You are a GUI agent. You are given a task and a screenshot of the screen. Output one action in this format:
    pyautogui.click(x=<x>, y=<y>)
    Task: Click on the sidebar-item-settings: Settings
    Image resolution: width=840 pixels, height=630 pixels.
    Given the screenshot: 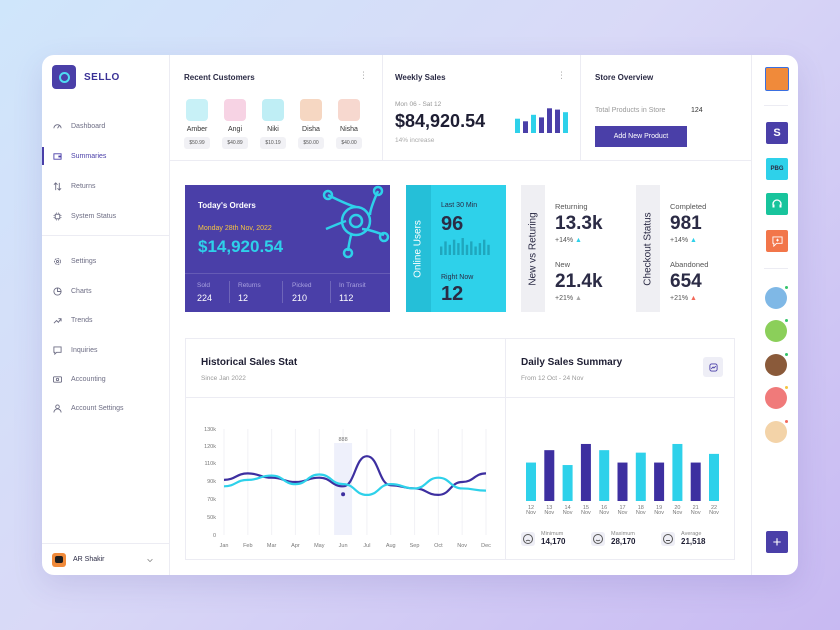 What is the action you would take?
    pyautogui.click(x=106, y=261)
    